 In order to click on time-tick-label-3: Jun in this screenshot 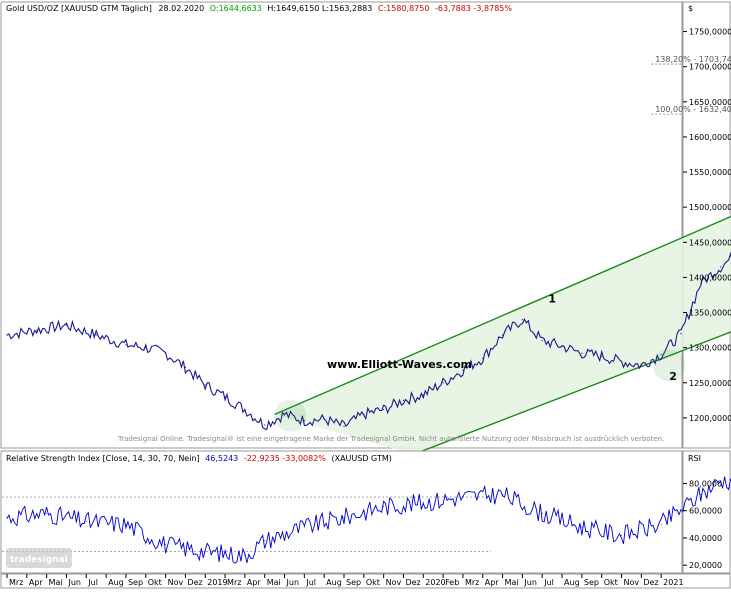, I will do `click(74, 582)`.